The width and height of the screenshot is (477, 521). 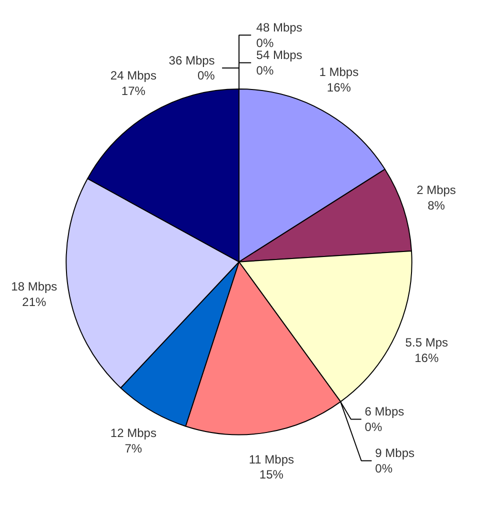 I want to click on category-label: 36 Mbps, so click(x=191, y=60).